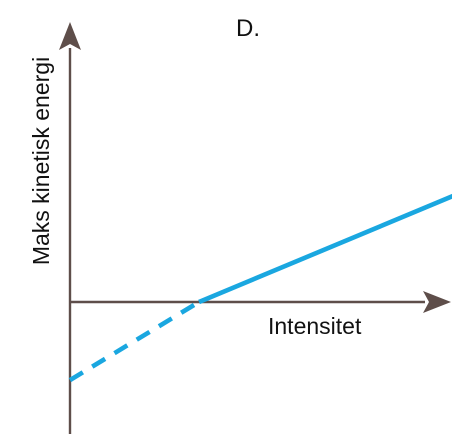 This screenshot has height=436, width=452. Describe the element at coordinates (248, 28) in the screenshot. I see `chart-title: D.` at that location.